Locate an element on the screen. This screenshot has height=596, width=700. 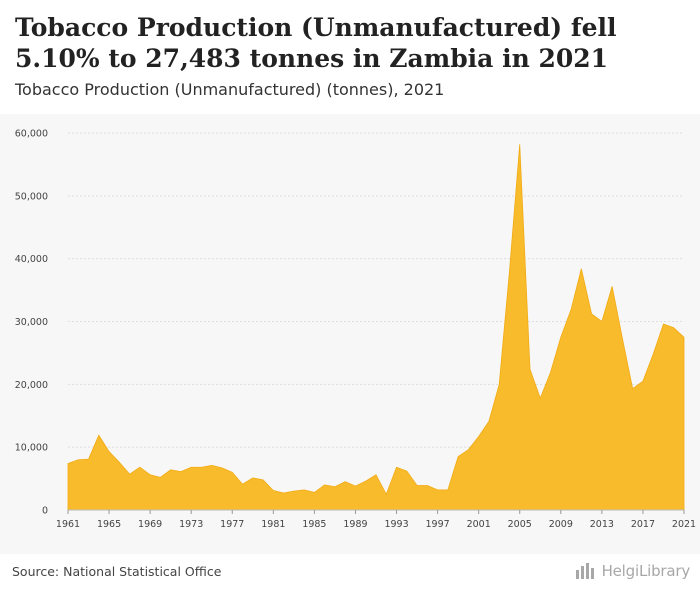
y-tick-label: 0 is located at coordinates (45, 511).